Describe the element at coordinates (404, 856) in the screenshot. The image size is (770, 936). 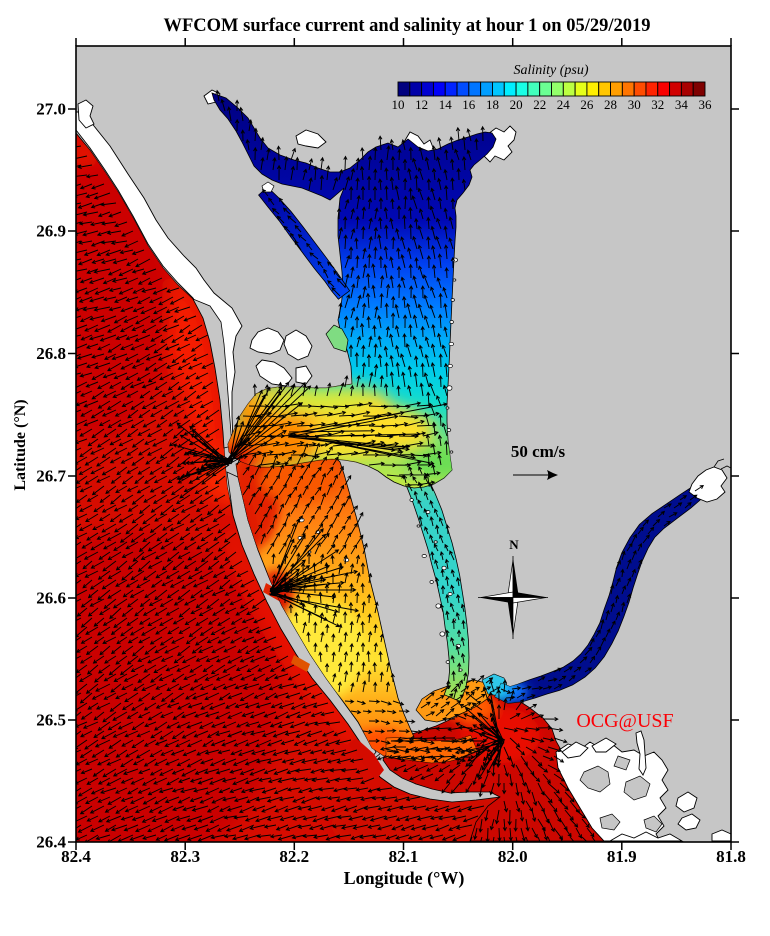
I see `svg-text: 82.1` at that location.